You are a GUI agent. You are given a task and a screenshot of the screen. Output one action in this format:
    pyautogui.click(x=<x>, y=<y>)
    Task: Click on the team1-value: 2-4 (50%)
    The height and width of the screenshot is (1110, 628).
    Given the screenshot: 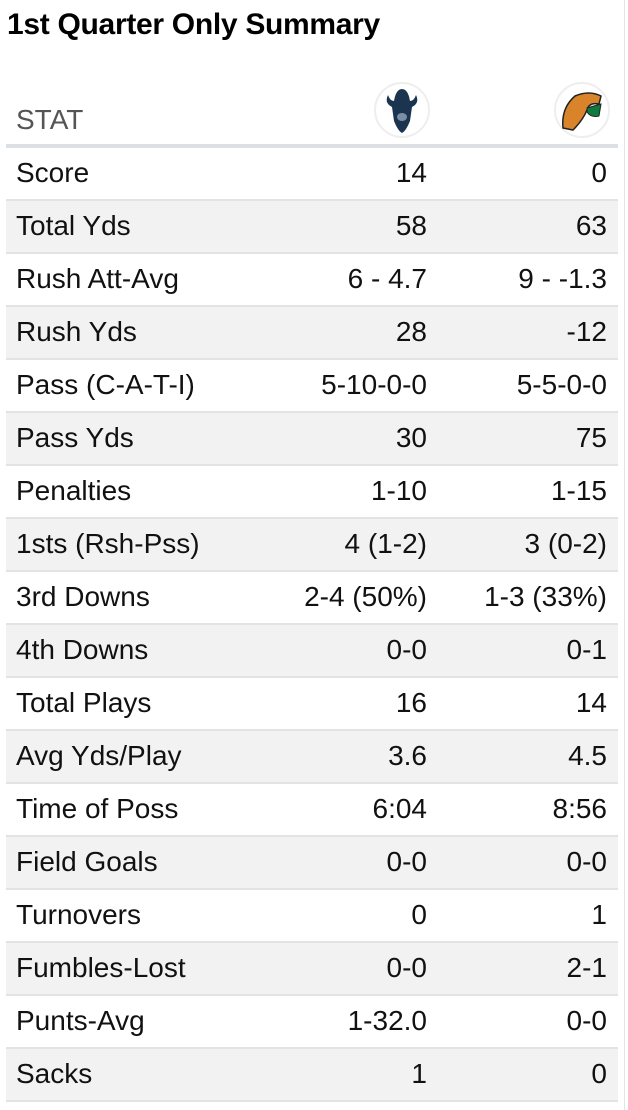 What is the action you would take?
    pyautogui.click(x=365, y=596)
    